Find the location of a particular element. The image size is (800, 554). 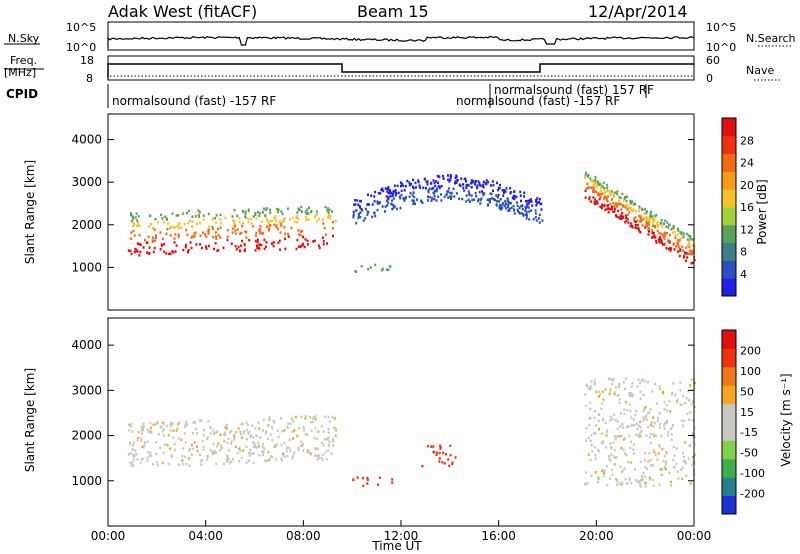

nsky-panel is located at coordinates (401, 36).